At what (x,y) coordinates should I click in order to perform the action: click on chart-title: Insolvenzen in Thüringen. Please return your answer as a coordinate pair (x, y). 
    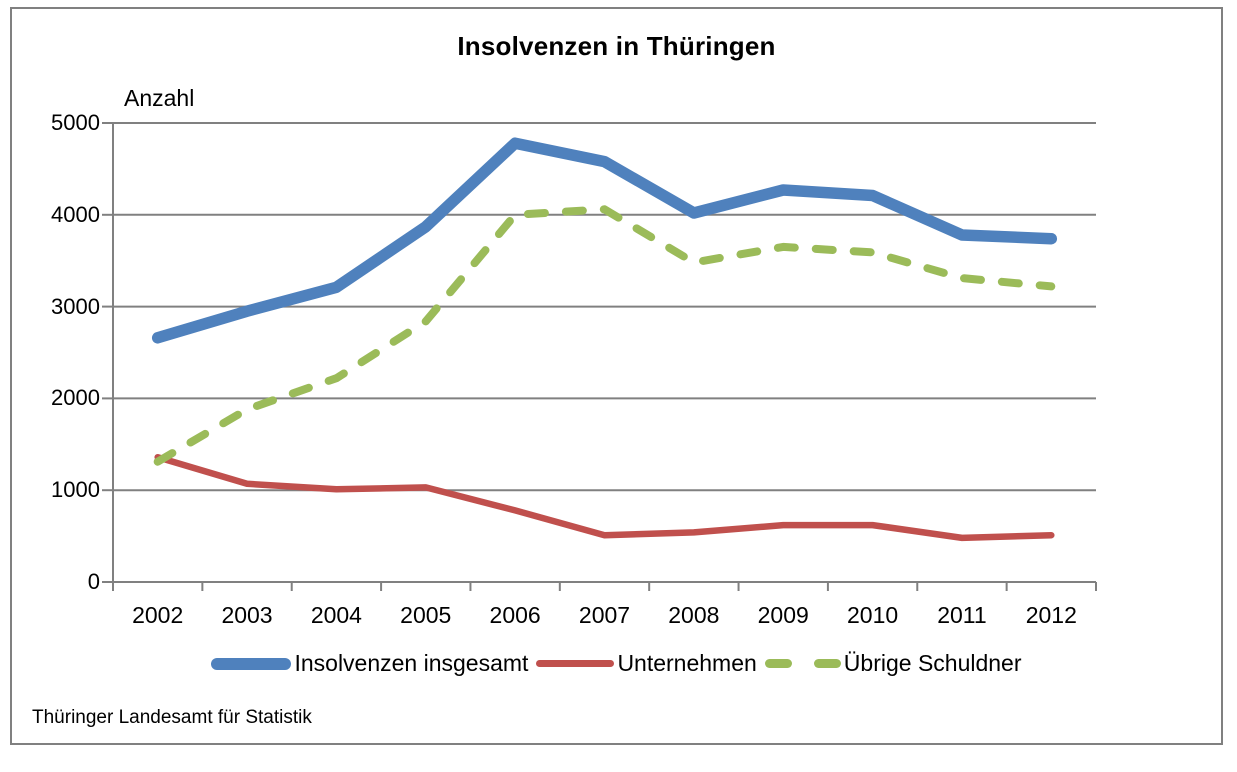
    Looking at the image, I should click on (616, 46).